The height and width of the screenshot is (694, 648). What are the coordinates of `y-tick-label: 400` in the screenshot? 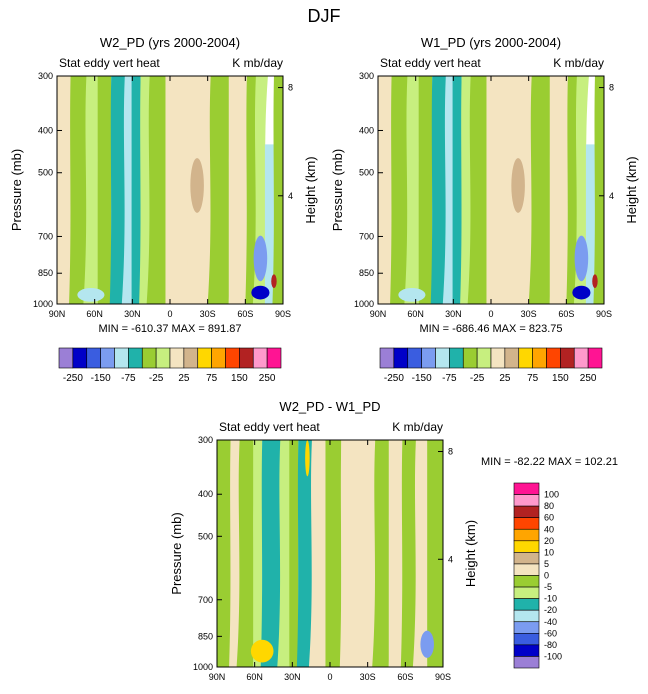 It's located at (366, 130).